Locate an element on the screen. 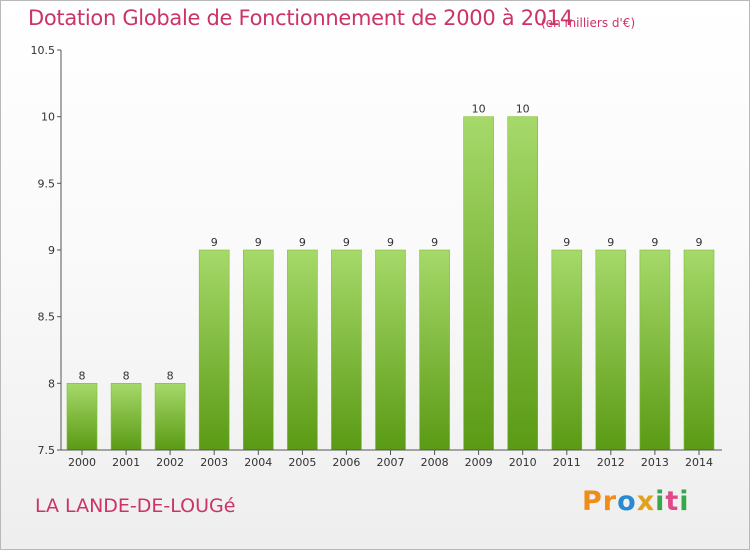 This screenshot has height=550, width=750. x-tick-label-2013: 2013 is located at coordinates (655, 462).